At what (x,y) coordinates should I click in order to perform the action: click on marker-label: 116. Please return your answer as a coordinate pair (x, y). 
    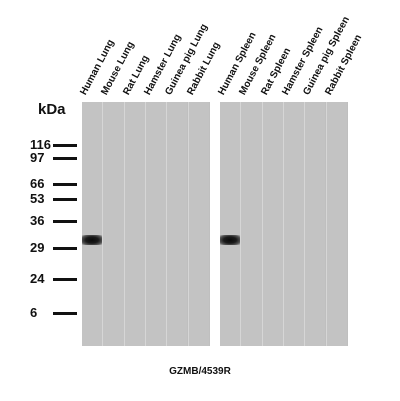
    Looking at the image, I should click on (40, 144).